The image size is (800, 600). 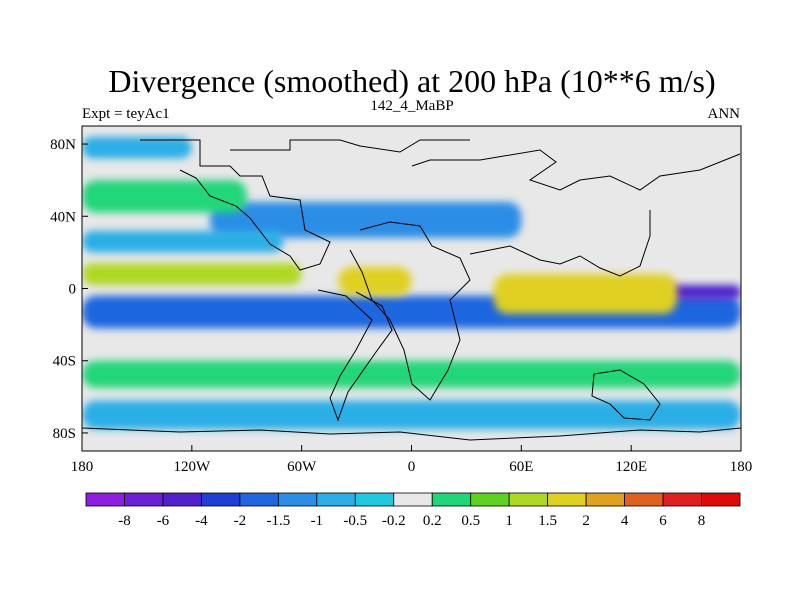 I want to click on field-africa-positive, so click(x=375, y=281).